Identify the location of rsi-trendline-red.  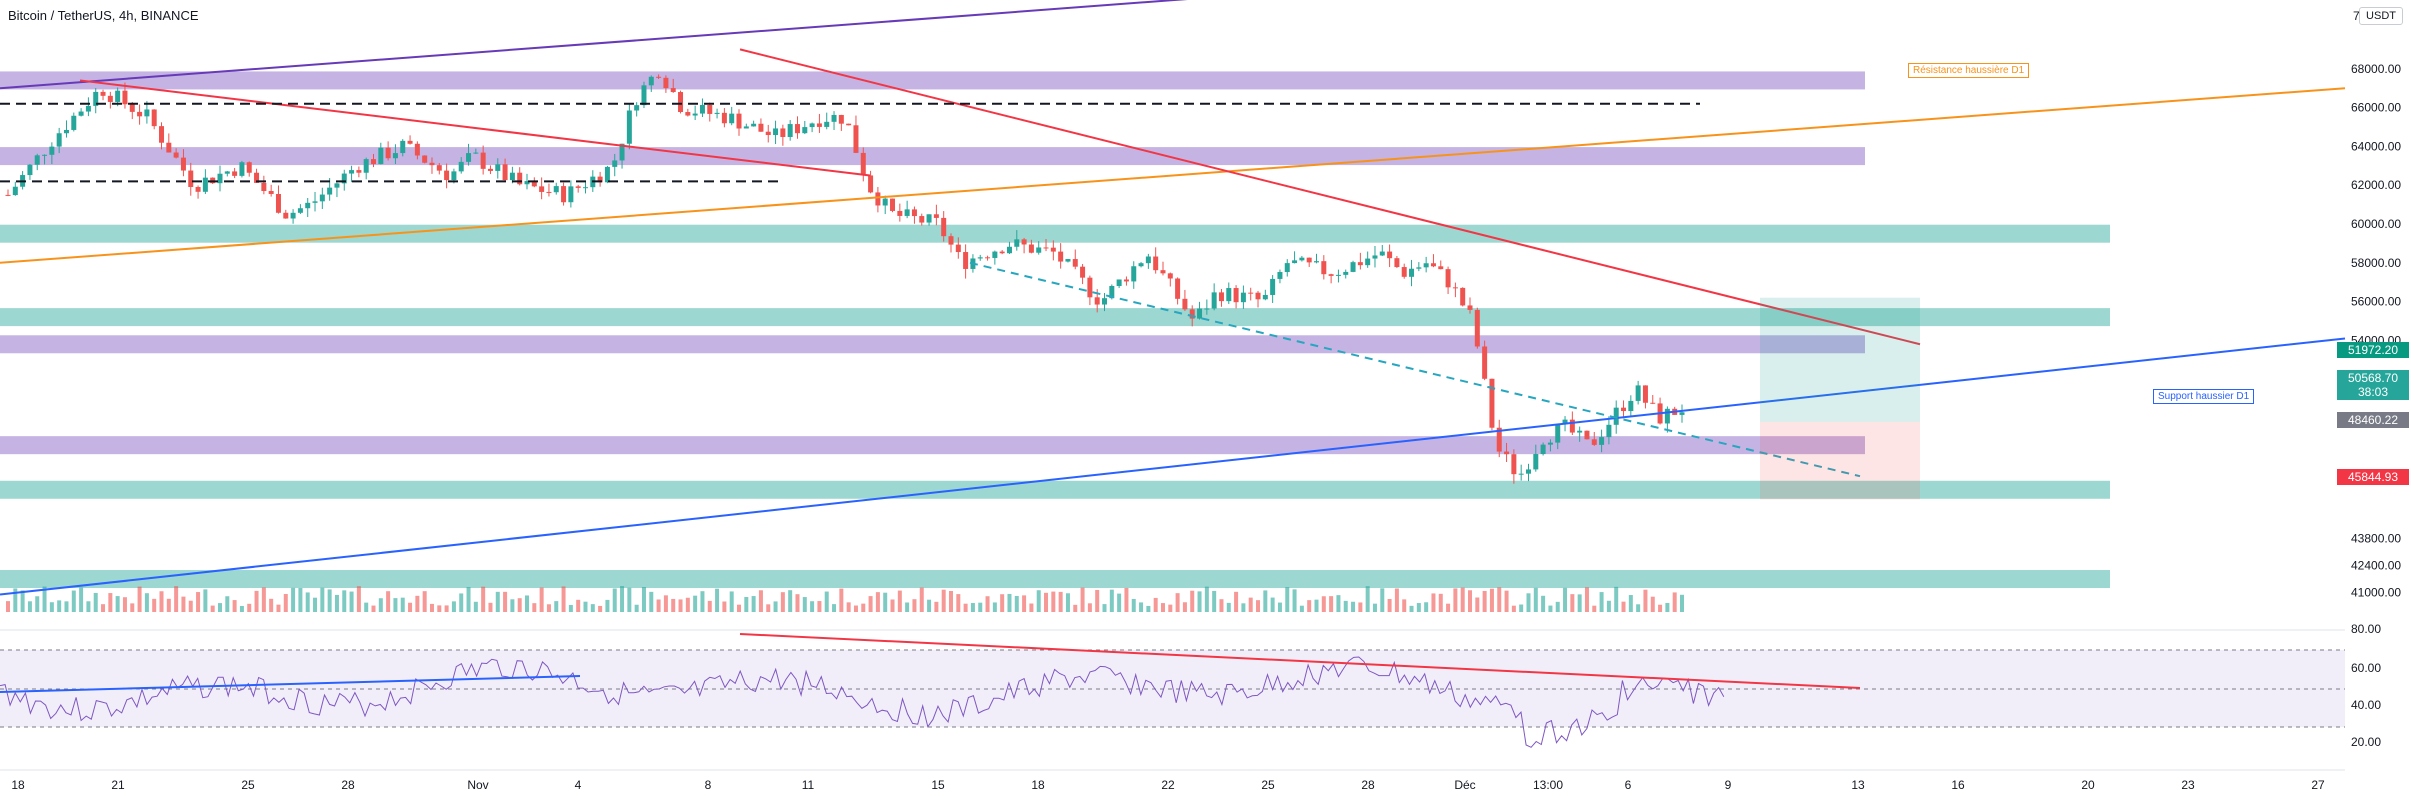
(1300, 661).